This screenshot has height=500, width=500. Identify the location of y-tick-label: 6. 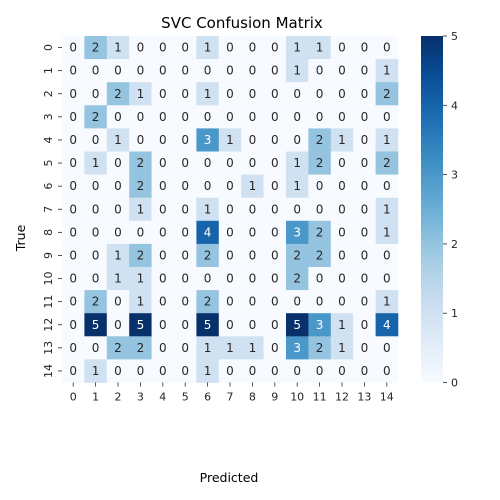
(48, 186).